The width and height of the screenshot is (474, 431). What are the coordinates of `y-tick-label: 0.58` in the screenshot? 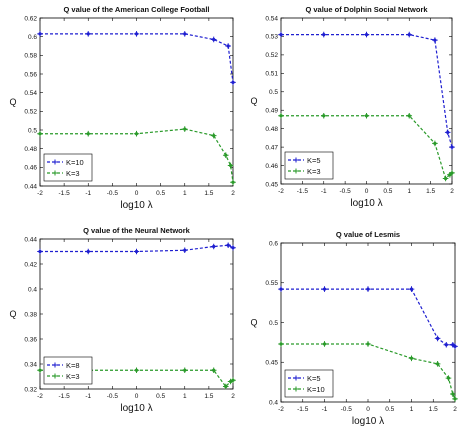 It's located at (30, 56).